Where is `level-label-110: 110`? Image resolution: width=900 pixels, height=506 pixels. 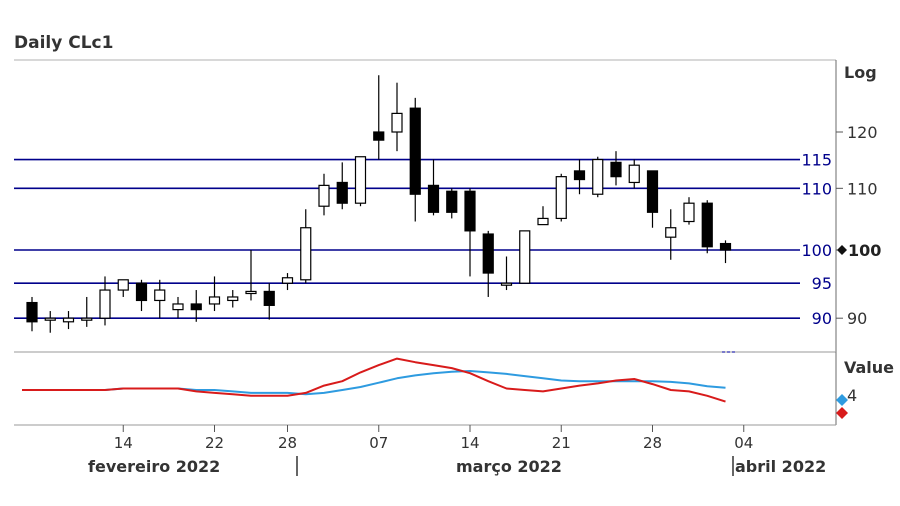
level-label-110: 110 is located at coordinates (816, 188).